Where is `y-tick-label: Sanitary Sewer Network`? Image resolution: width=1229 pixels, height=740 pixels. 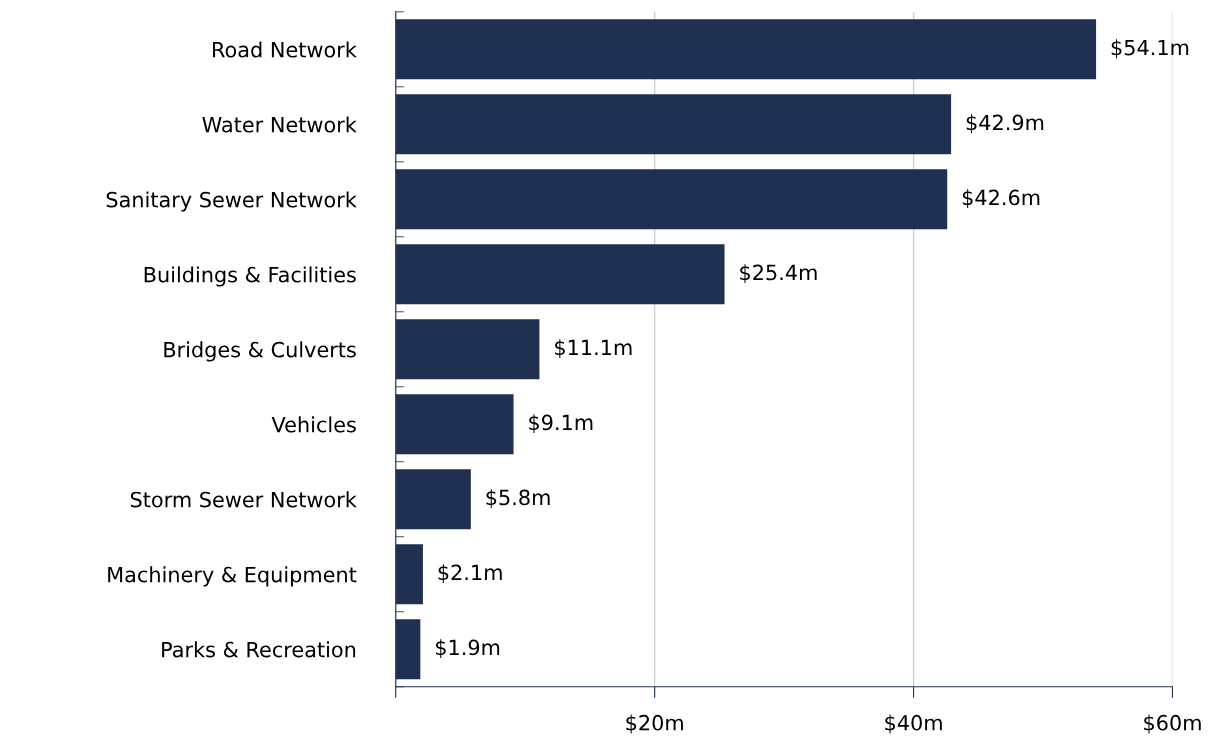 y-tick-label: Sanitary Sewer Network is located at coordinates (231, 201).